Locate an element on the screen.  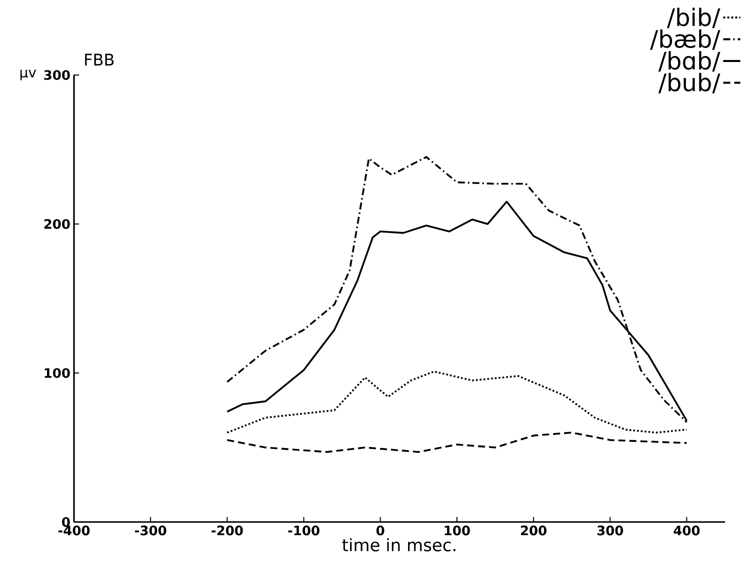
x-tick-label: 300 is located at coordinates (610, 531).